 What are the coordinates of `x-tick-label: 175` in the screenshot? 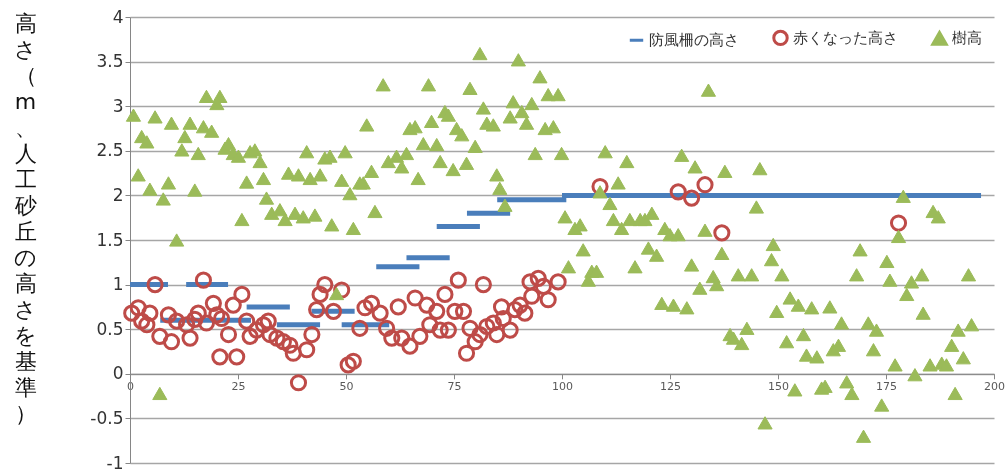 It's located at (886, 387).